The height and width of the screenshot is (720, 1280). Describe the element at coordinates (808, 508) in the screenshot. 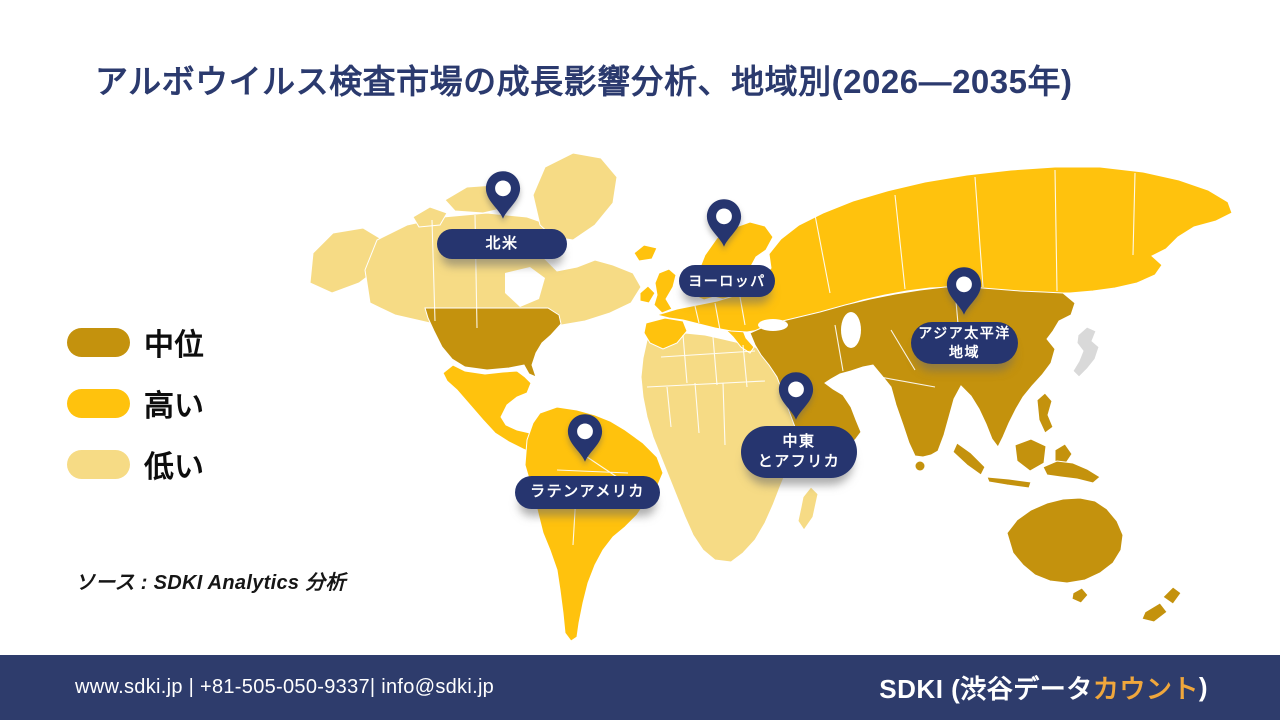

I see `region-madagascar` at that location.